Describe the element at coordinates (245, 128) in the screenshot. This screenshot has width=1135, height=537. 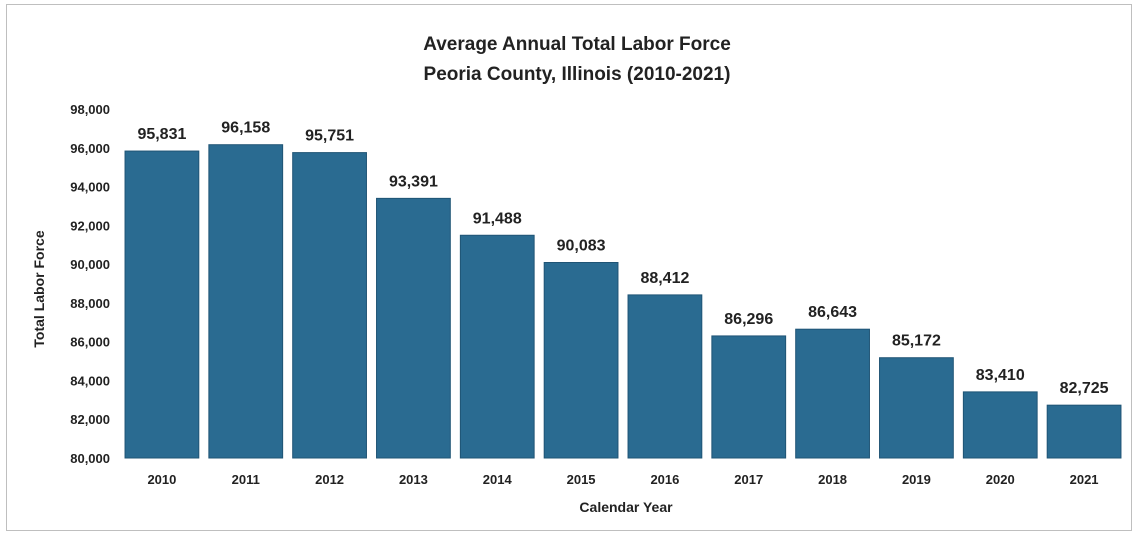
I see `data-label-2011: 96,158` at that location.